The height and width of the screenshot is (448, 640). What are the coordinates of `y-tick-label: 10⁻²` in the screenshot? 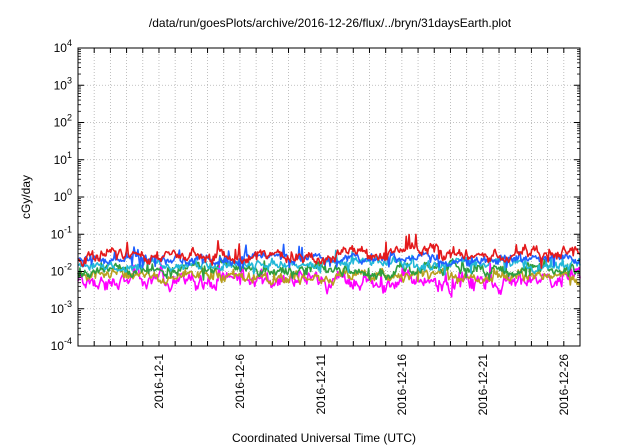 It's located at (61, 270).